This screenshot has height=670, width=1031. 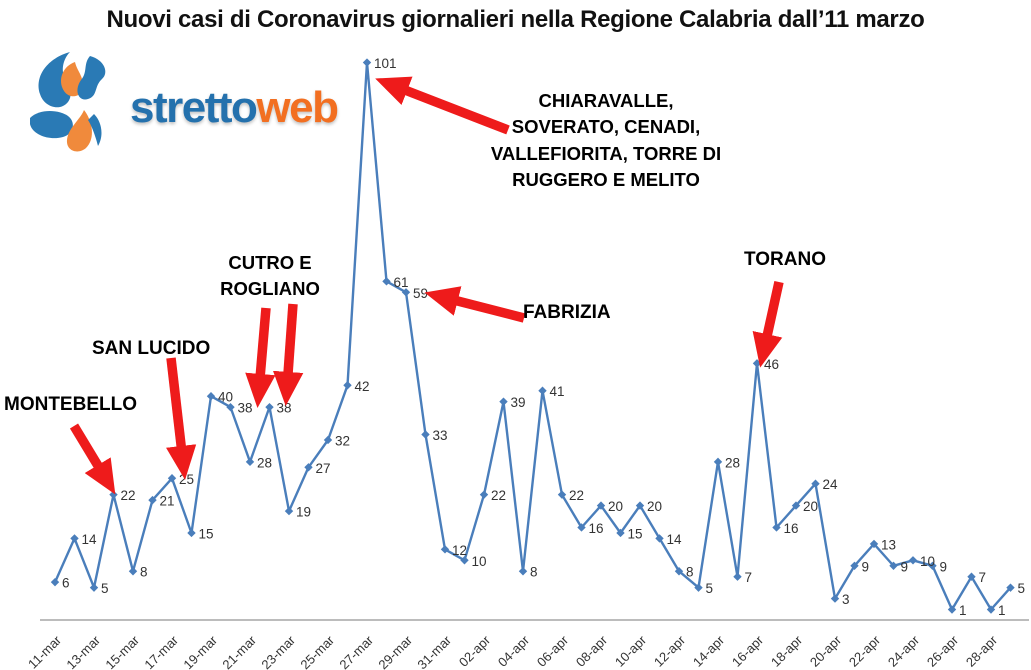 What do you see at coordinates (518, 402) in the screenshot?
I see `data-point-label: 39` at bounding box center [518, 402].